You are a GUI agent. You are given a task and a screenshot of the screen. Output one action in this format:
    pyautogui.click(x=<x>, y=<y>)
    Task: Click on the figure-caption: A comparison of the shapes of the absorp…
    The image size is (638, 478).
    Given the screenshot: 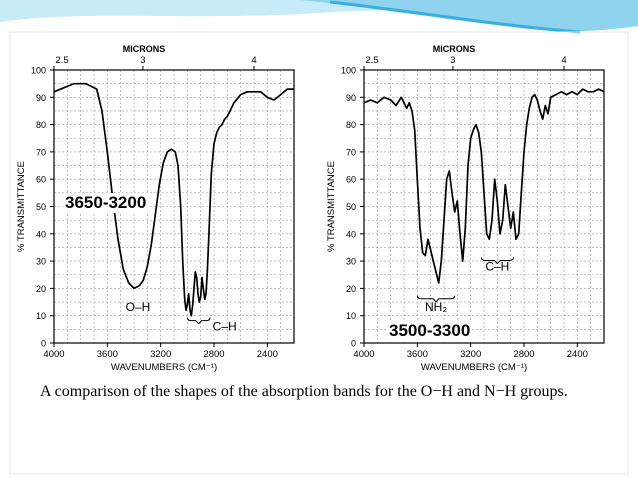 What is the action you would take?
    pyautogui.click(x=304, y=391)
    